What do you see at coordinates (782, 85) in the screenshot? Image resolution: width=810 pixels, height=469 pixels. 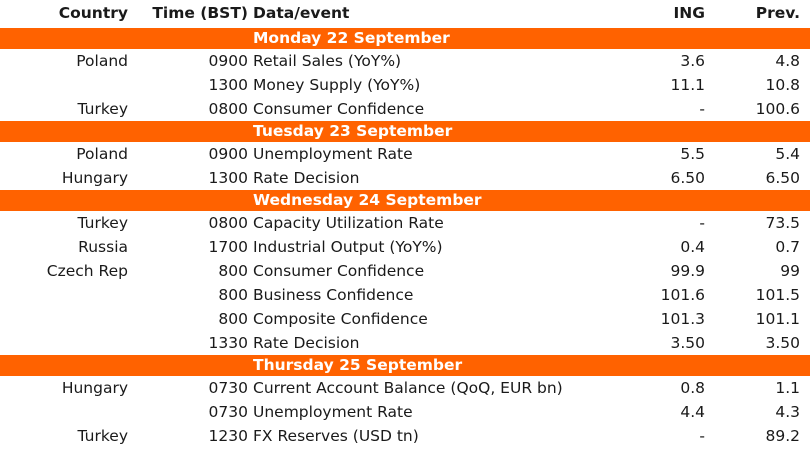 I see `cell-prev: 10.8` at bounding box center [782, 85].